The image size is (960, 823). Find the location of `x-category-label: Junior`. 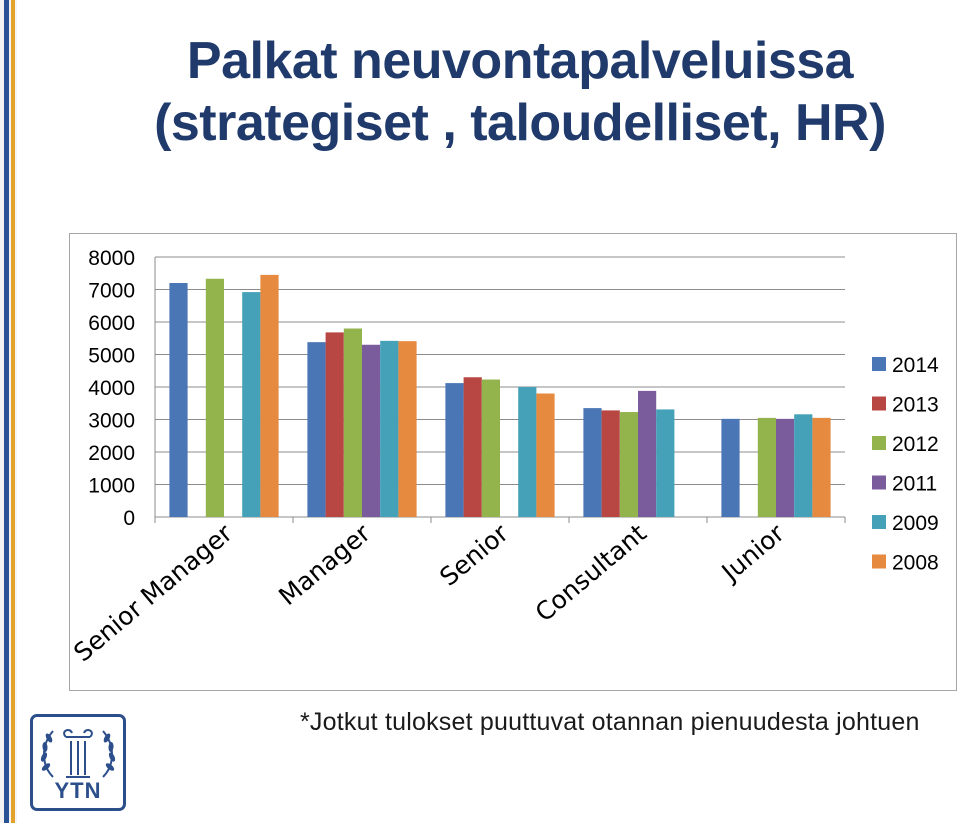

x-category-label: Junior is located at coordinates (753, 553).